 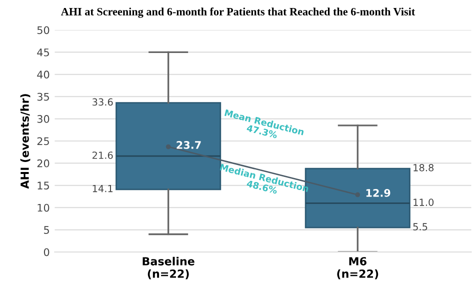 What do you see at coordinates (43, 52) in the screenshot?
I see `y-tick-label: 45` at bounding box center [43, 52].